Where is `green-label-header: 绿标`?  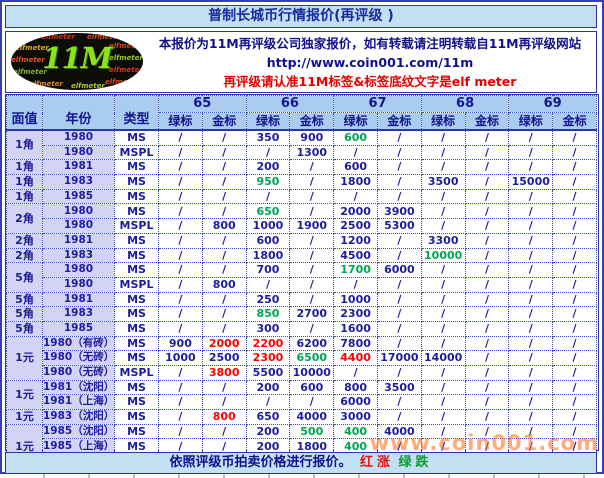
green-label-header: 绿标 is located at coordinates (180, 121).